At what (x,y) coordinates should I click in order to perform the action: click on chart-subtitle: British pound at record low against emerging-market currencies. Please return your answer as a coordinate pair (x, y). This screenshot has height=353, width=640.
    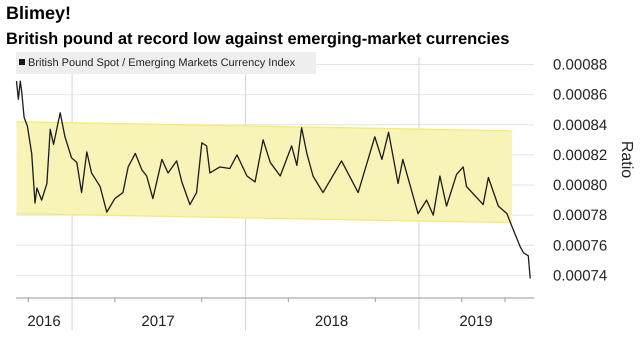
    Looking at the image, I should click on (258, 39).